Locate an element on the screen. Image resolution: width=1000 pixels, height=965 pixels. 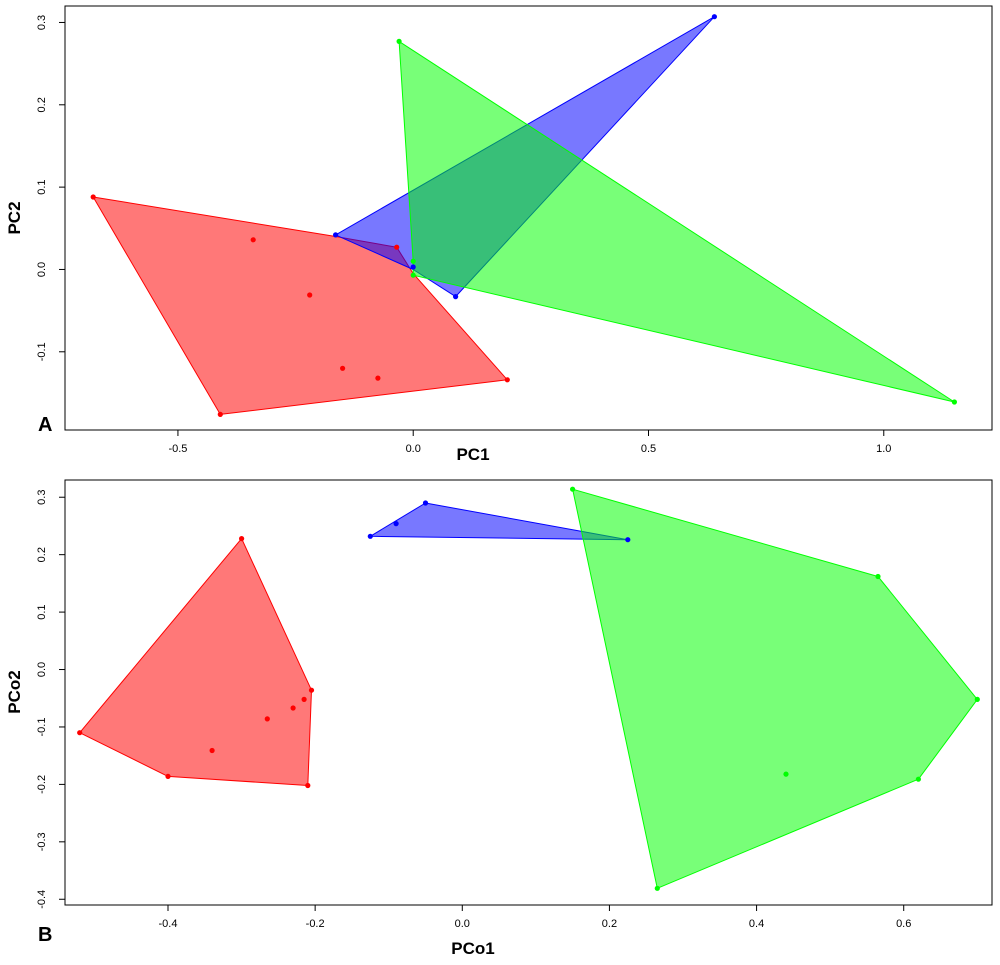
panel-a-y-axis-label: PC2 is located at coordinates (14, 217).